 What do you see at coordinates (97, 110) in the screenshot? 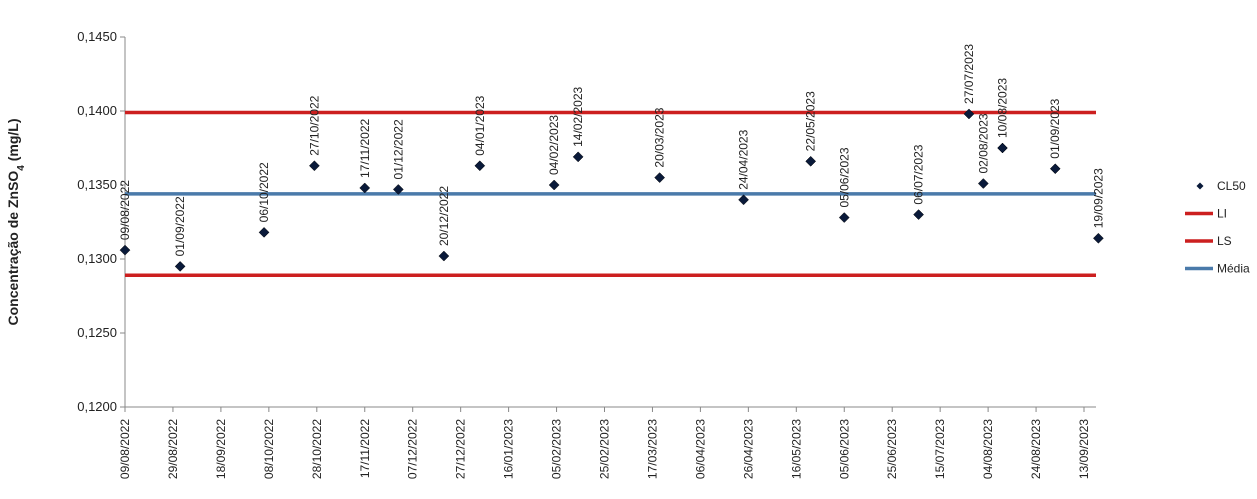
I see `y-tick-label: 0,1400` at bounding box center [97, 110].